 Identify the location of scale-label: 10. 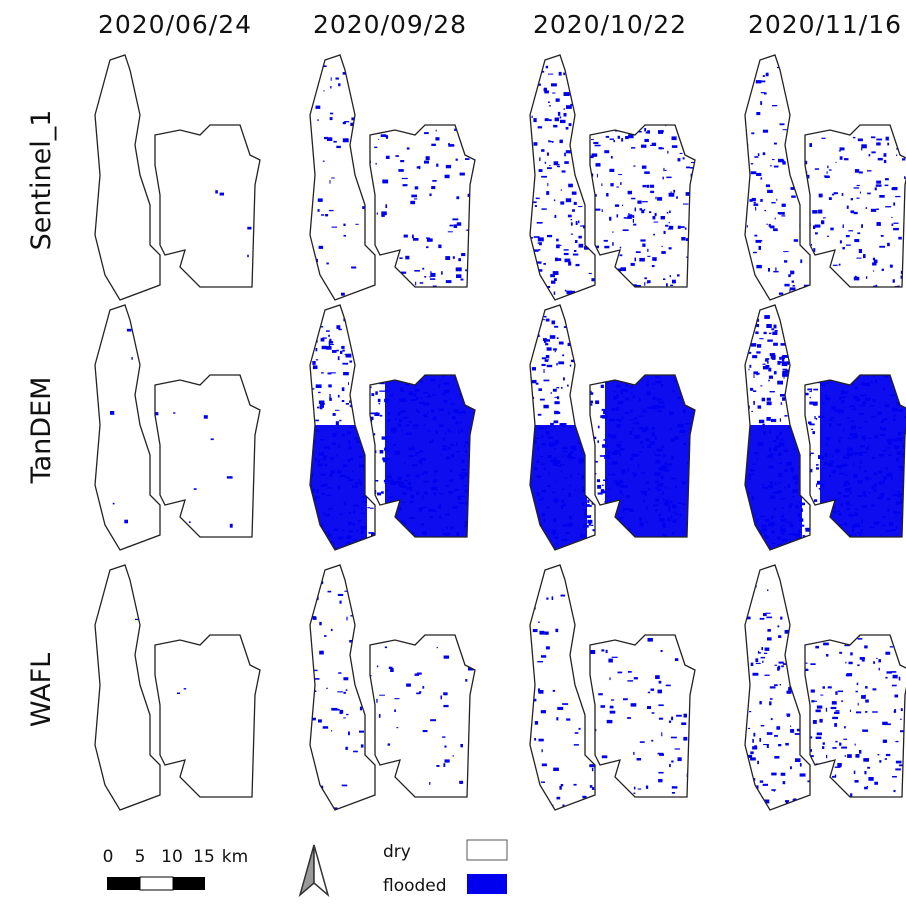
(172, 857).